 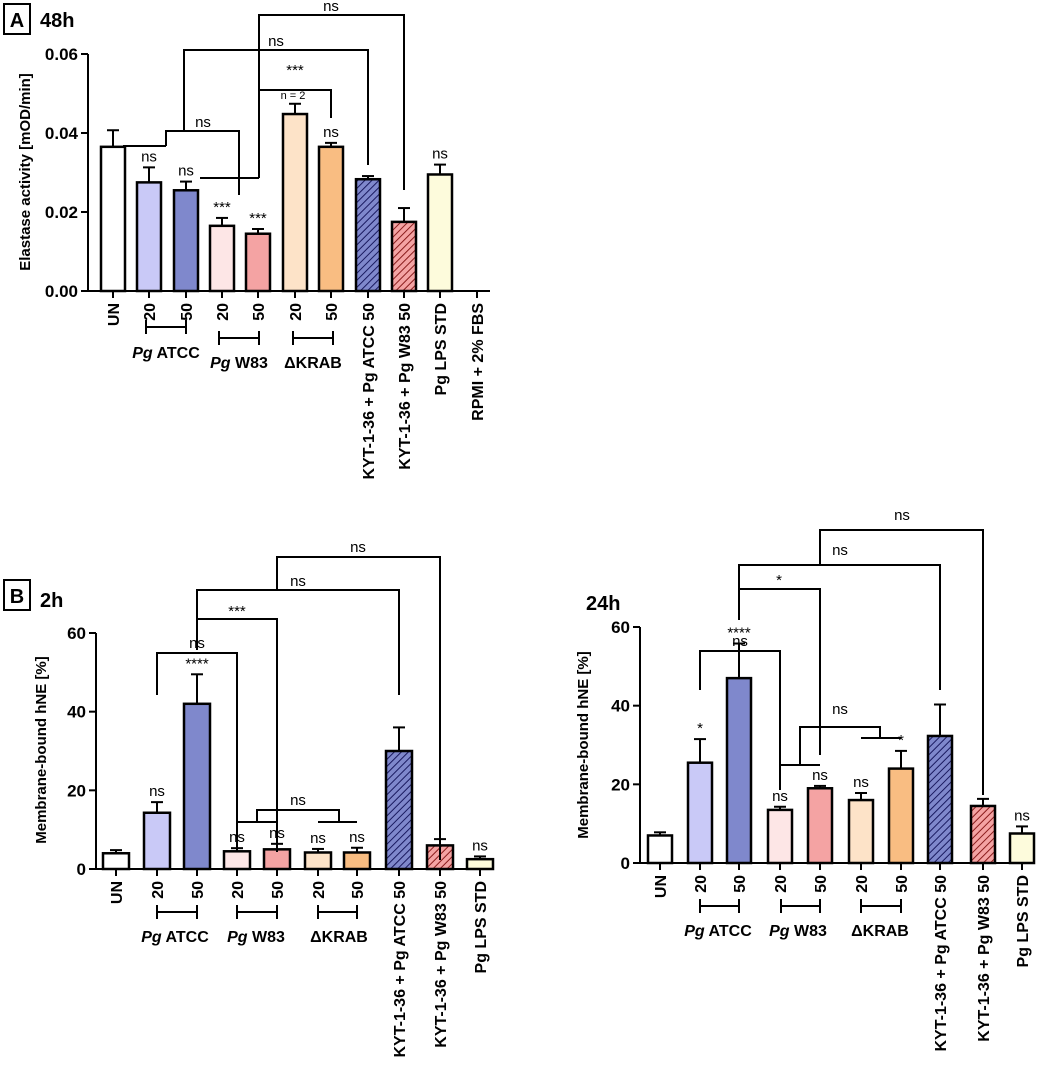 What do you see at coordinates (901, 740) in the screenshot?
I see `bar-significance-label: *` at bounding box center [901, 740].